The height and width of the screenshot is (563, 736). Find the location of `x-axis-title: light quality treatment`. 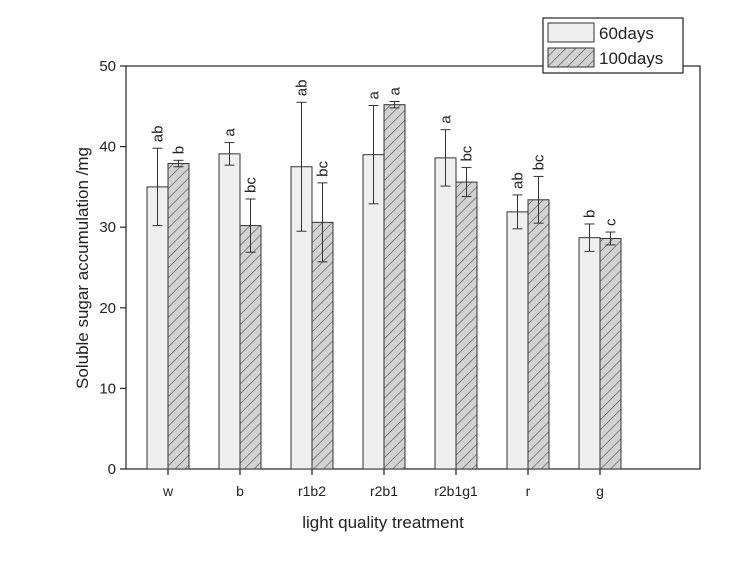

x-axis-title: light quality treatment is located at coordinates (383, 522).